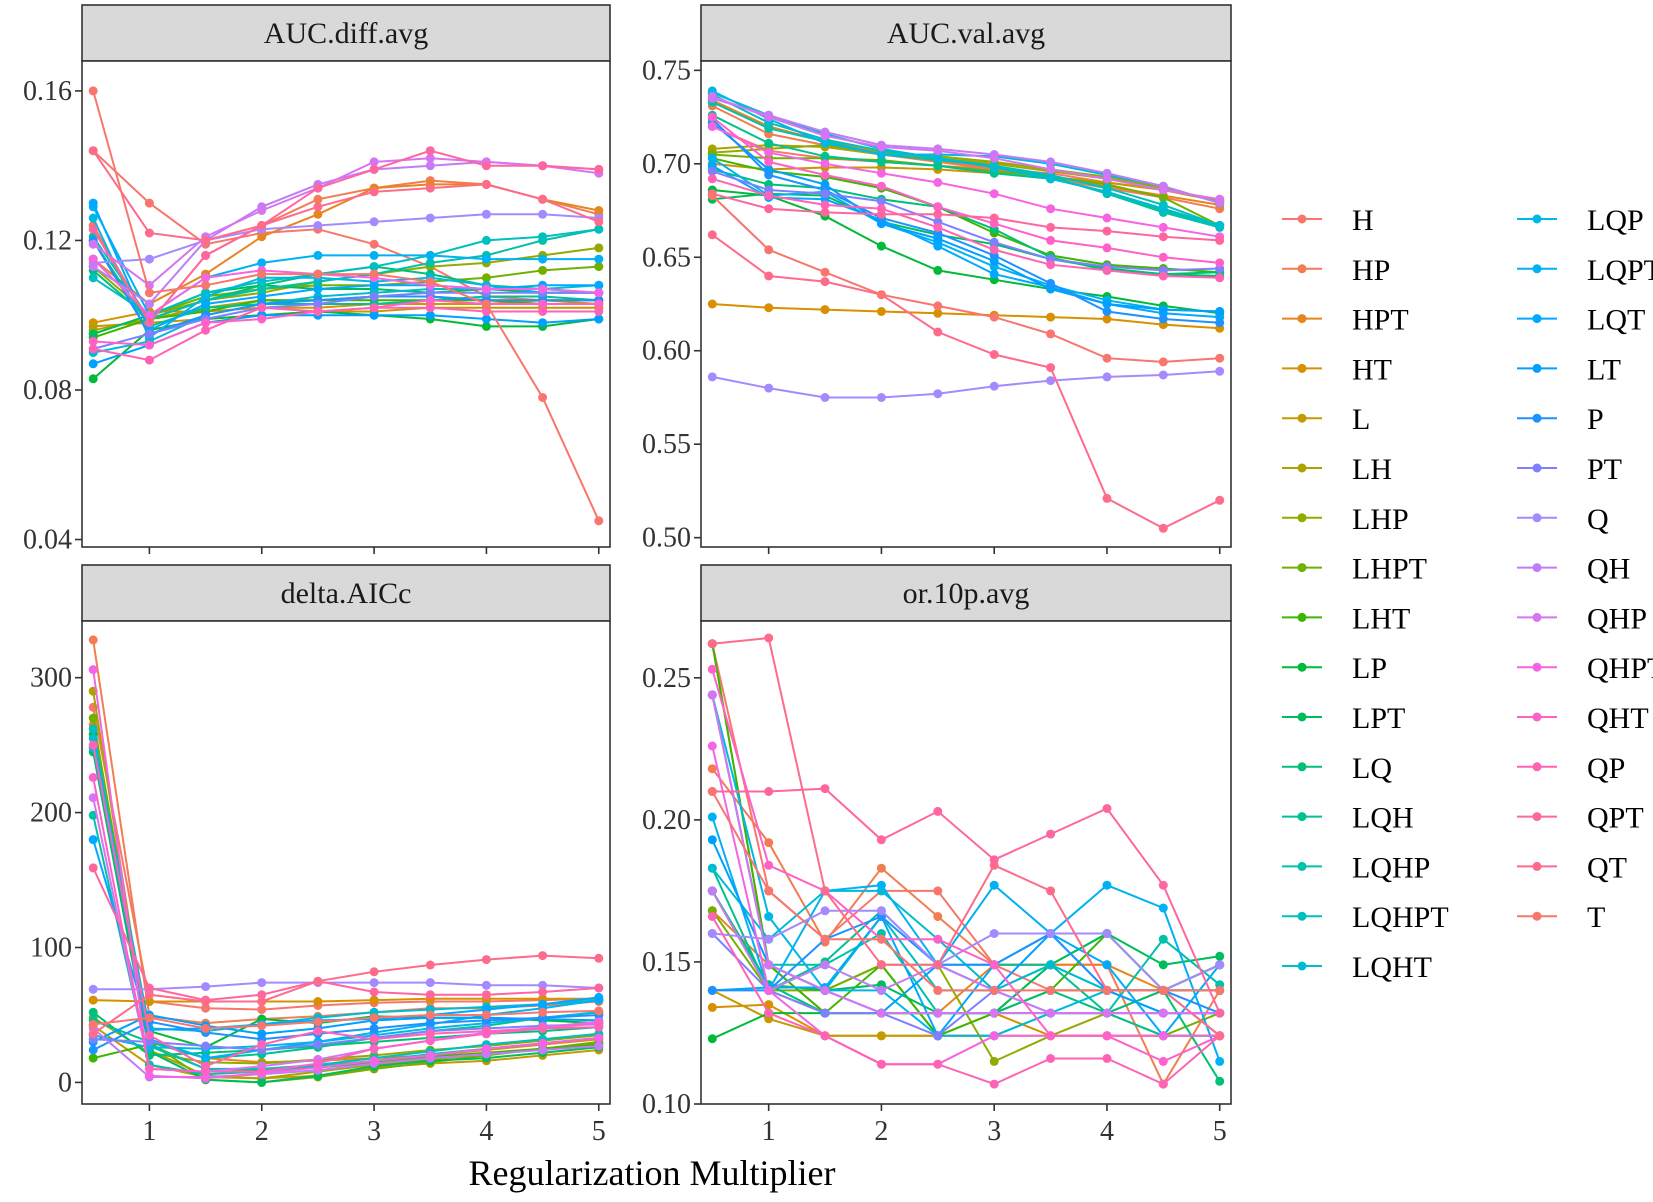 The image size is (1653, 1202). What do you see at coordinates (1617, 618) in the screenshot?
I see `legend-label: QHP` at bounding box center [1617, 618].